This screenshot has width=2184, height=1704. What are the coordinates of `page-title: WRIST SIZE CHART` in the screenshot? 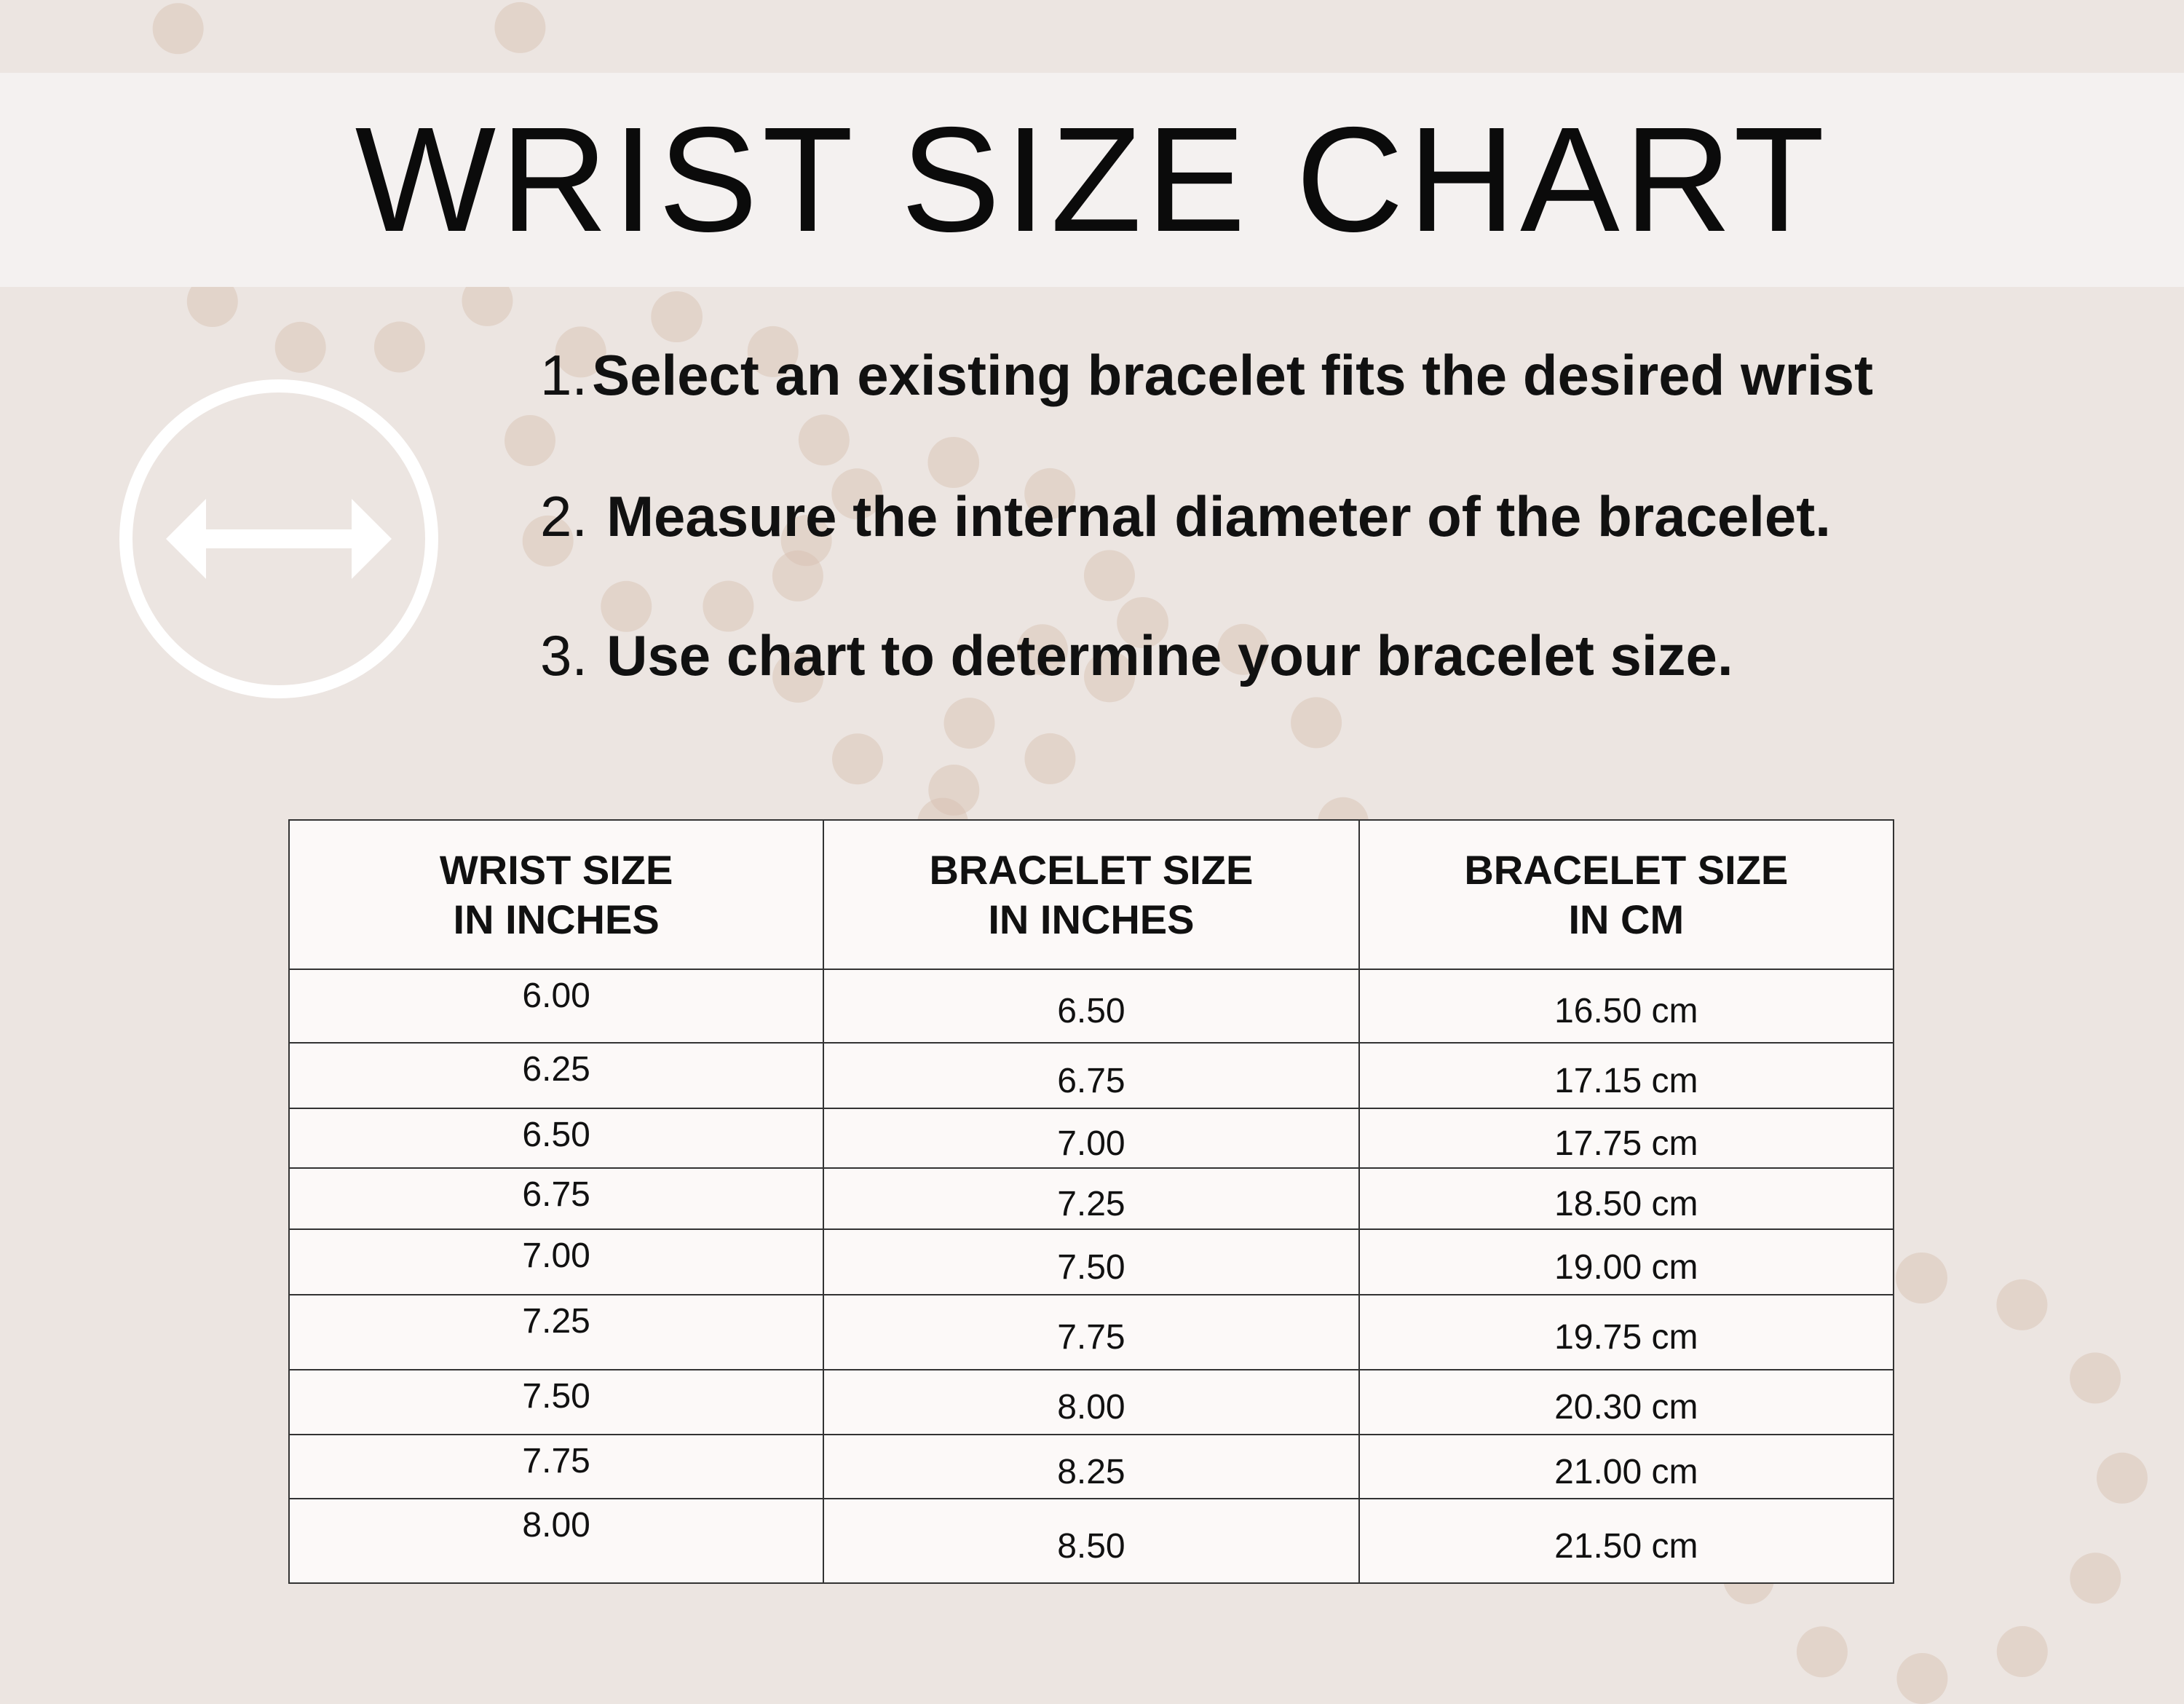 It's located at (1092, 179).